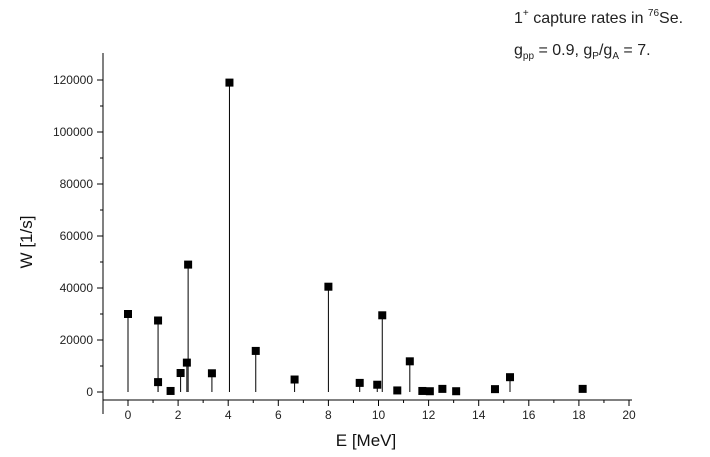 The width and height of the screenshot is (710, 457). What do you see at coordinates (379, 415) in the screenshot?
I see `x-tick-label: 10` at bounding box center [379, 415].